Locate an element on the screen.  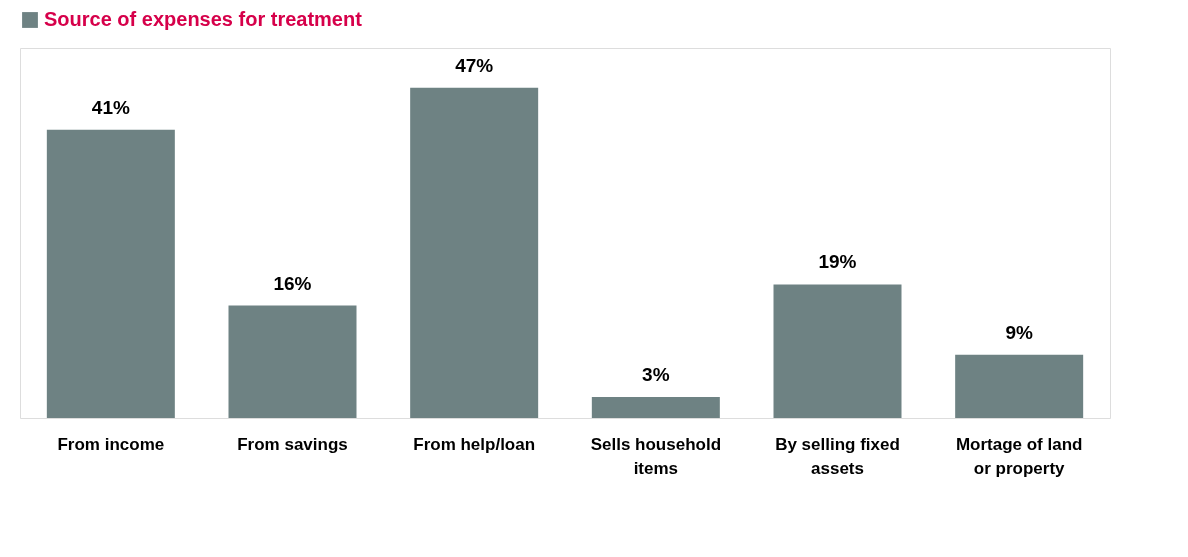
data-label: 16% is located at coordinates (292, 283).